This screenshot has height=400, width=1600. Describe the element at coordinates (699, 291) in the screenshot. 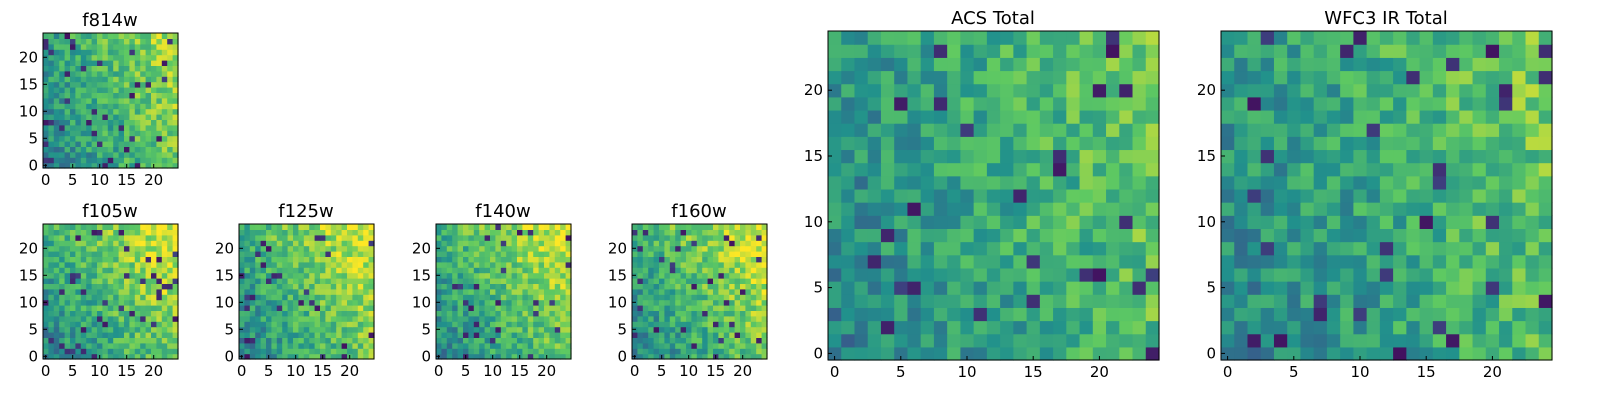

I see `plot-frame` at that location.